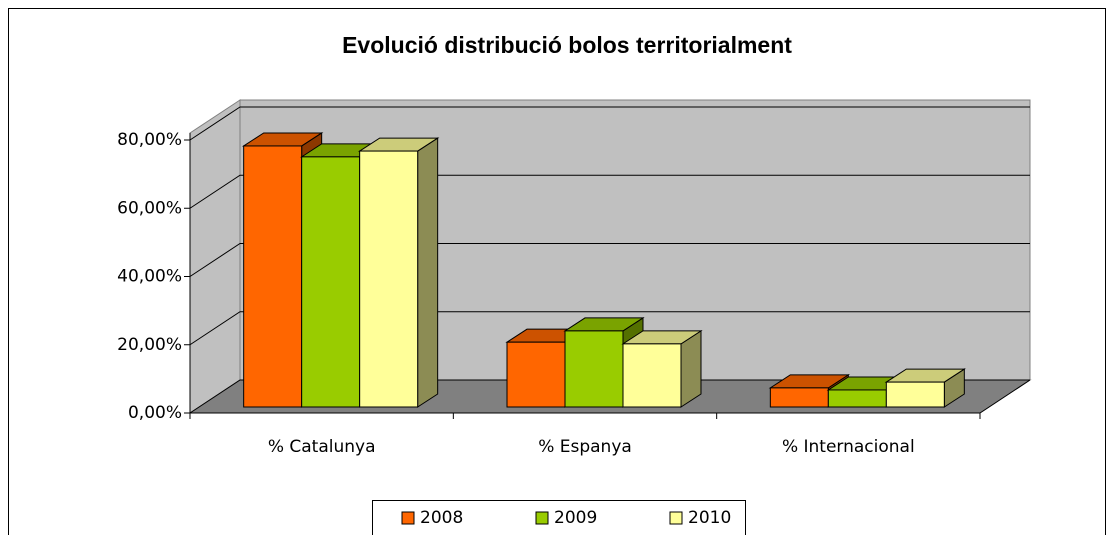  What do you see at coordinates (1005, 396) in the screenshot?
I see `floor-edge` at bounding box center [1005, 396].